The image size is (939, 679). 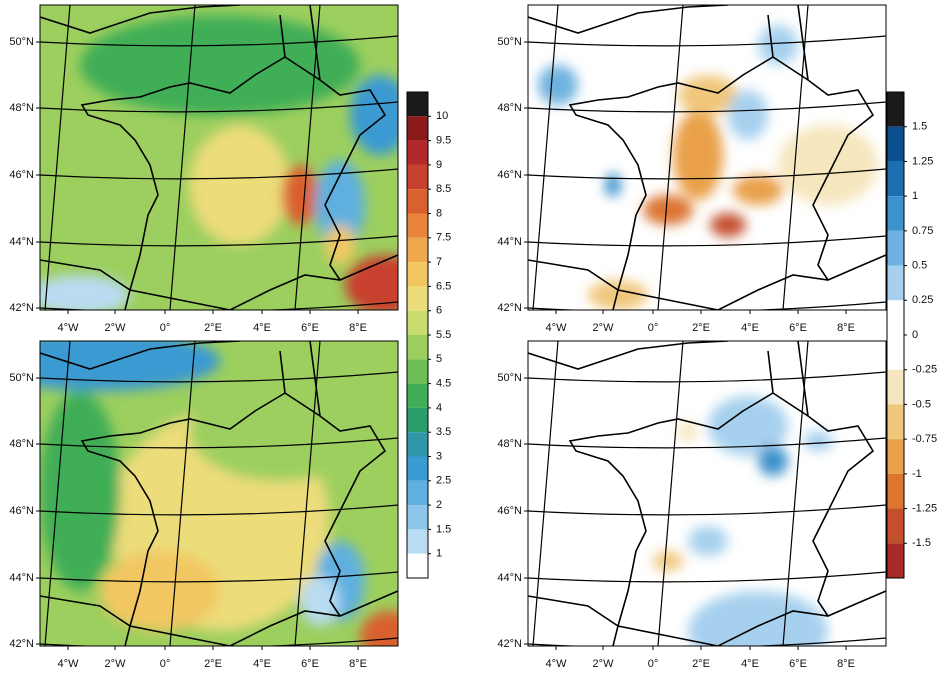 I want to click on colorbar-label: 5.5, so click(x=443, y=335).